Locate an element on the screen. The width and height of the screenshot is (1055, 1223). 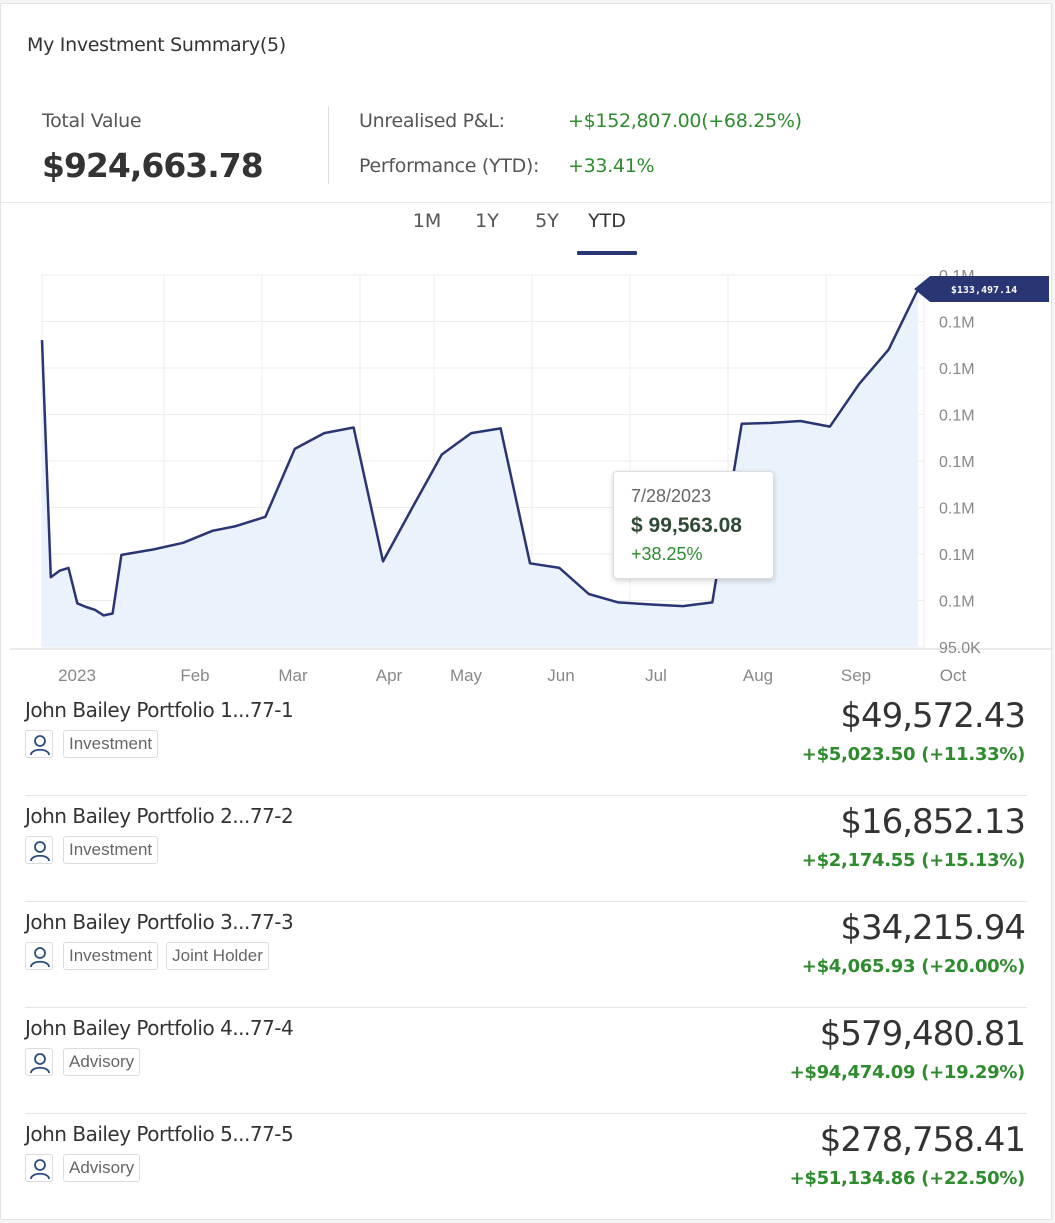
summary-divider is located at coordinates (328, 145).